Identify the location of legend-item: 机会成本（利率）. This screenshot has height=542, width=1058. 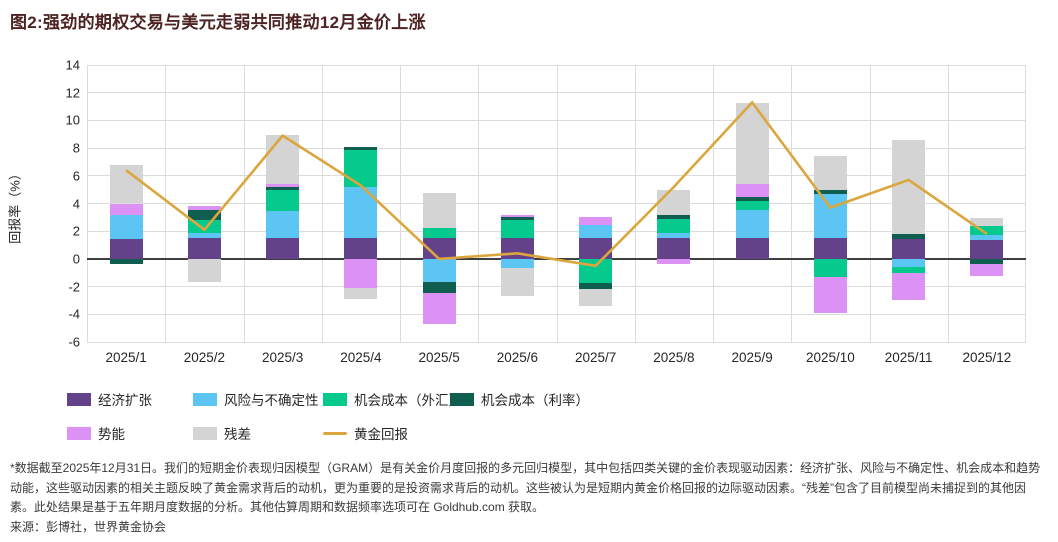
(728, 399).